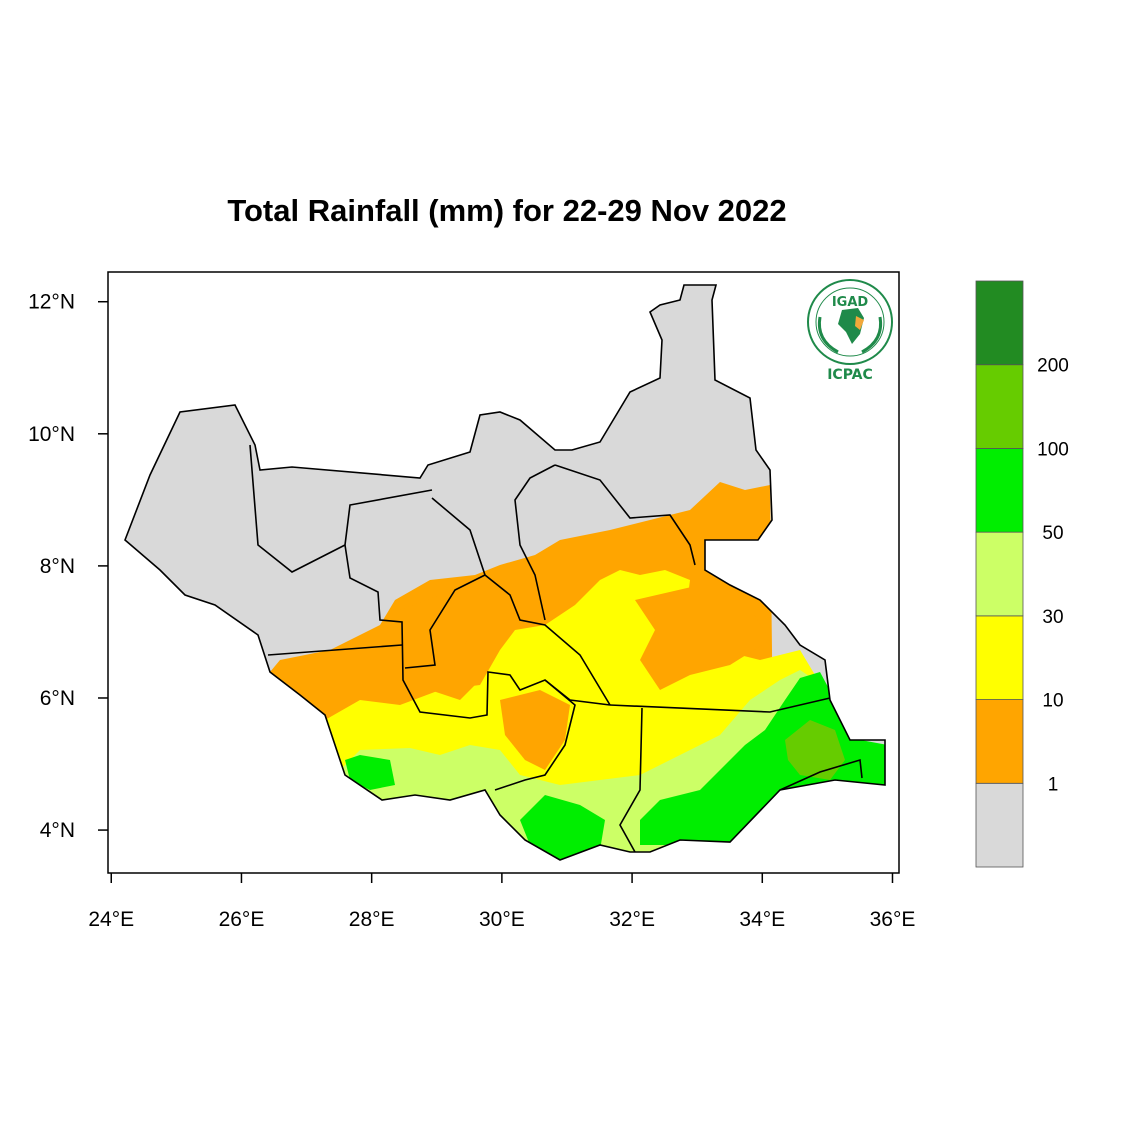 The width and height of the screenshot is (1125, 1125). Describe the element at coordinates (850, 302) in the screenshot. I see `logo-top-text: IGAD` at that location.